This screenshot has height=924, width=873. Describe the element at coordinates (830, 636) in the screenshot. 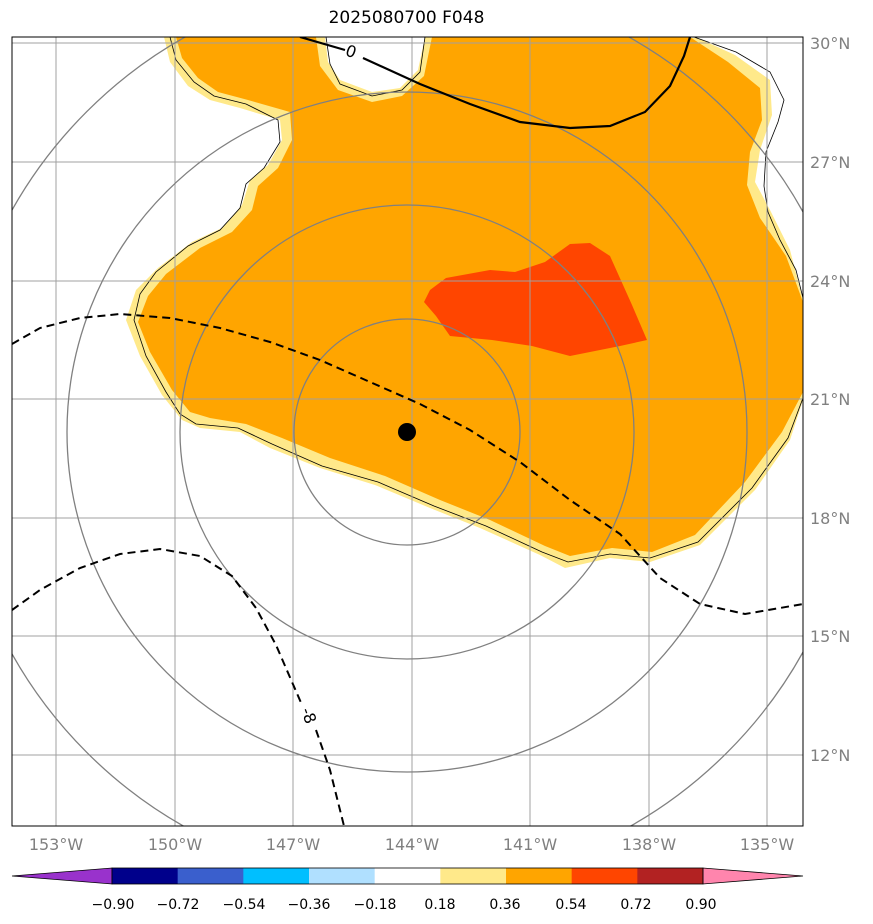

I see `lat-label: 15°N` at that location.